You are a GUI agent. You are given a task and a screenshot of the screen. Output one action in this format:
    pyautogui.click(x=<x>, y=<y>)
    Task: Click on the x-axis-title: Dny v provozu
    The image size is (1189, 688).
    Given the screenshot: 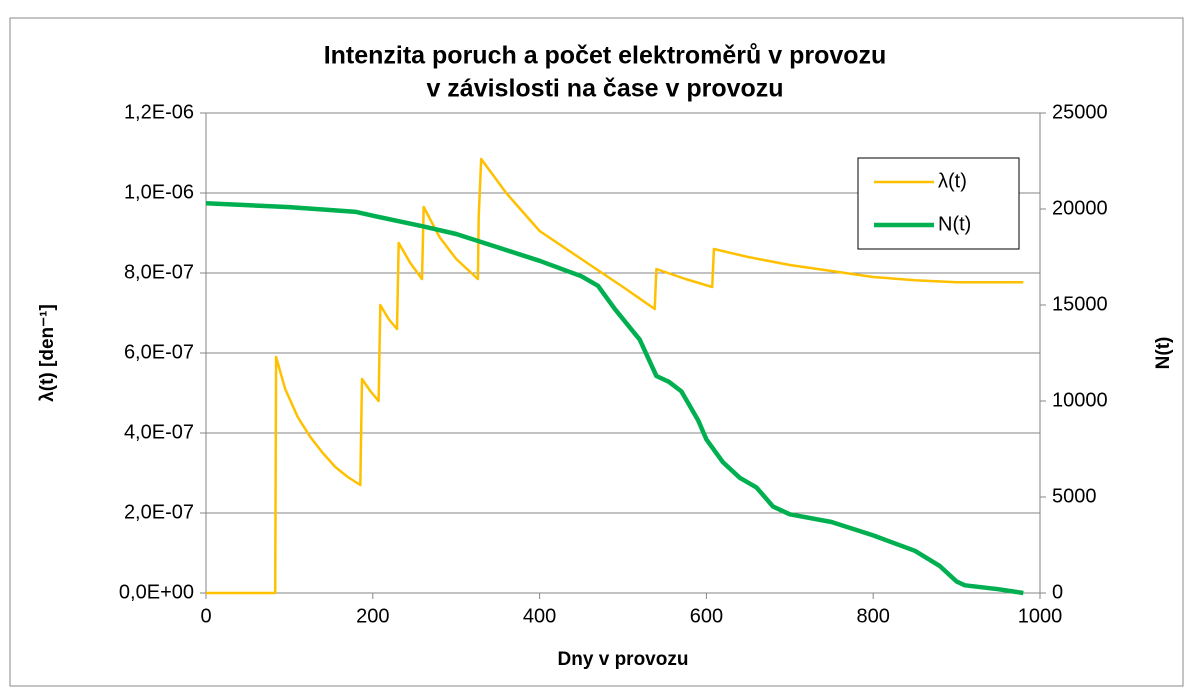 What is the action you would take?
    pyautogui.click(x=623, y=659)
    